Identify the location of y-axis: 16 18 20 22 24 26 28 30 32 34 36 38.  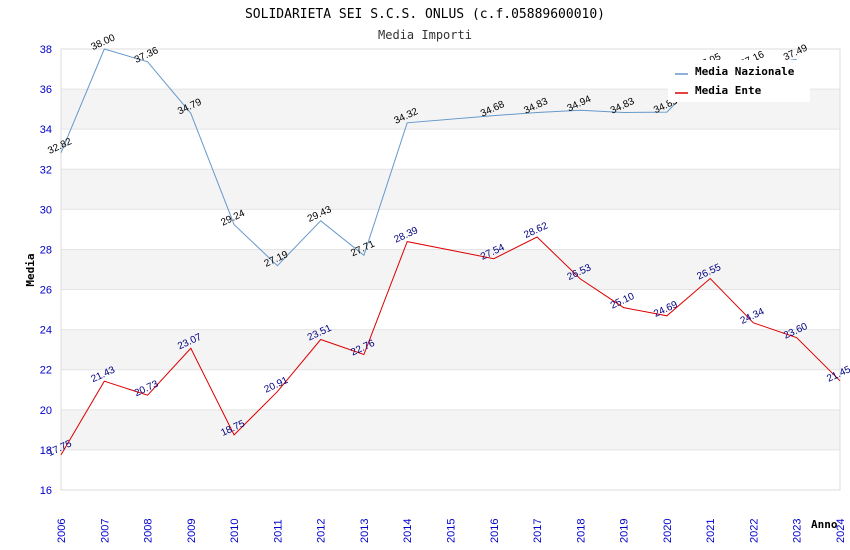
(46, 270).